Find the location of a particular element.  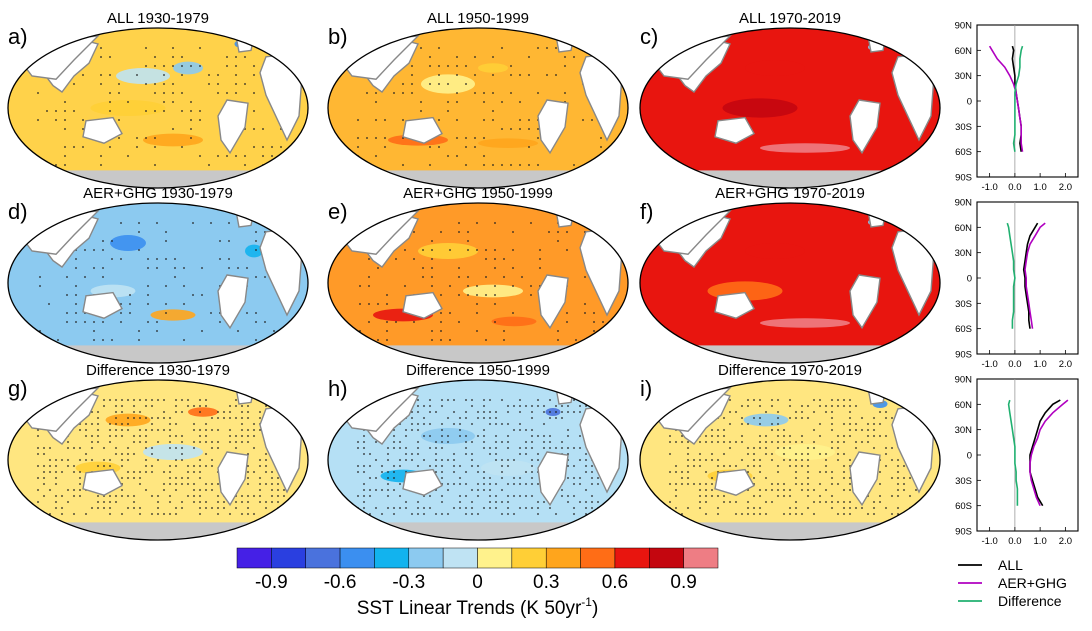

colorbar-tick-label: -0.6 is located at coordinates (340, 582).